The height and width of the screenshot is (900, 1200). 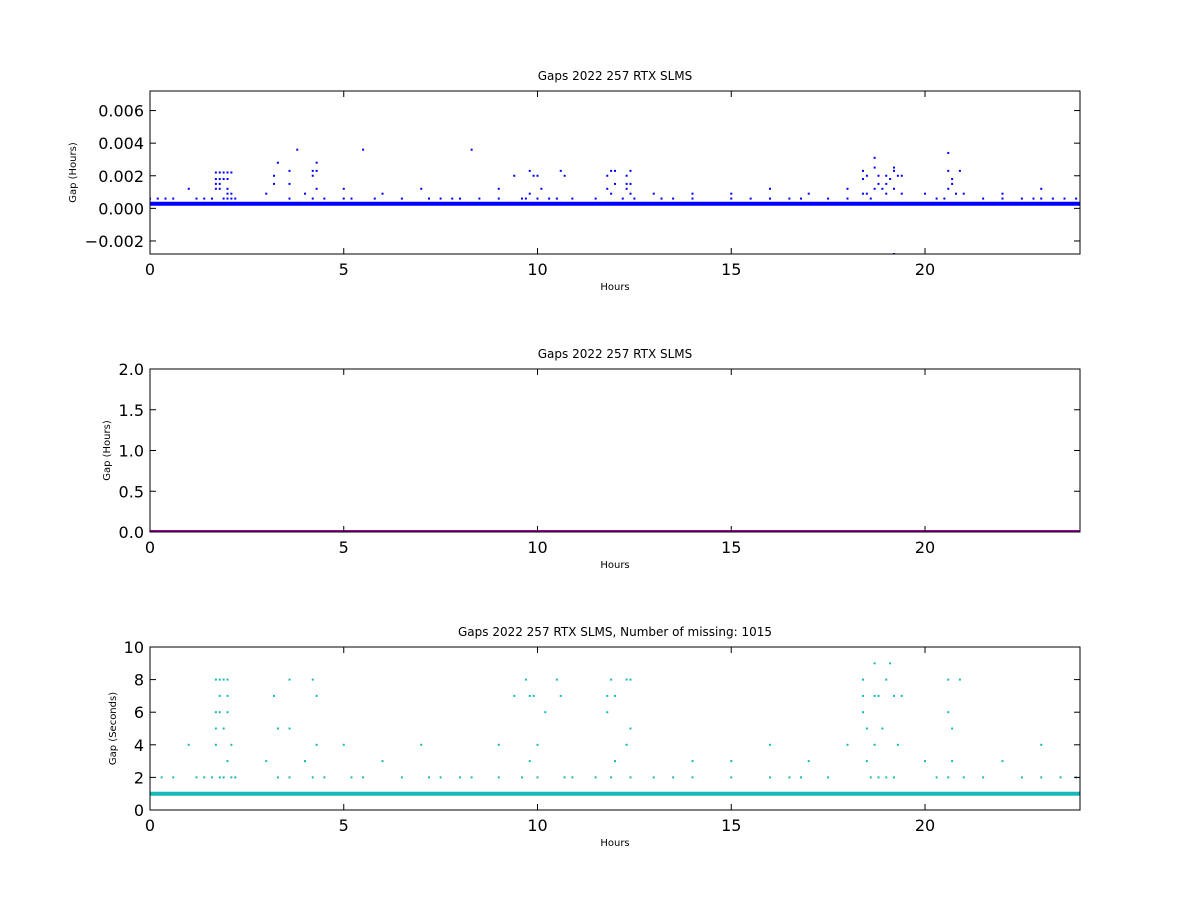 What do you see at coordinates (73, 172) in the screenshot?
I see `y-axis-label: Gap (Hours)` at bounding box center [73, 172].